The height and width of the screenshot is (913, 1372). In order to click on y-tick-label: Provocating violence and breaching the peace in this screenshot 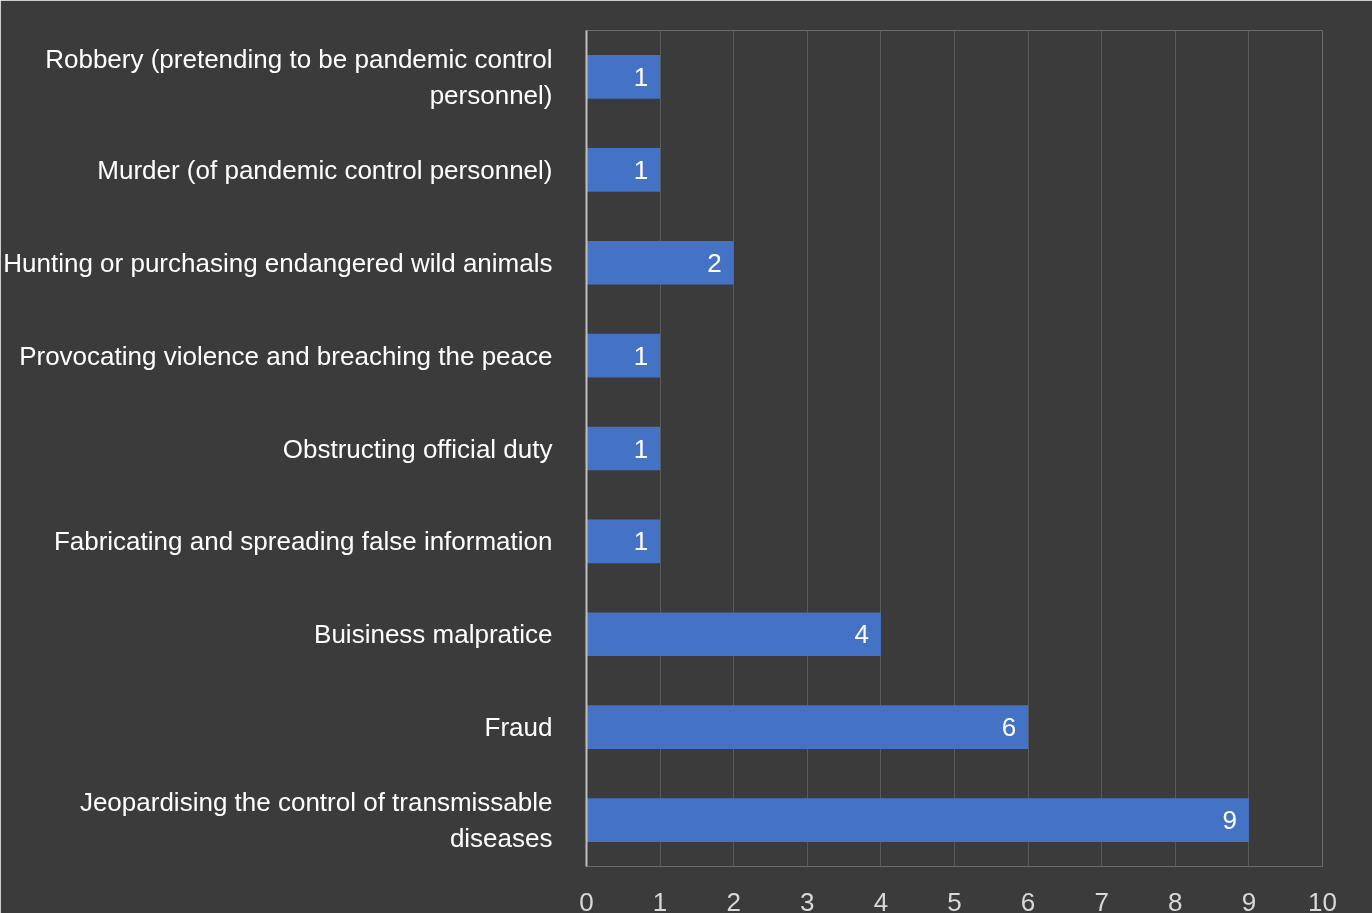, I will do `click(286, 355)`.